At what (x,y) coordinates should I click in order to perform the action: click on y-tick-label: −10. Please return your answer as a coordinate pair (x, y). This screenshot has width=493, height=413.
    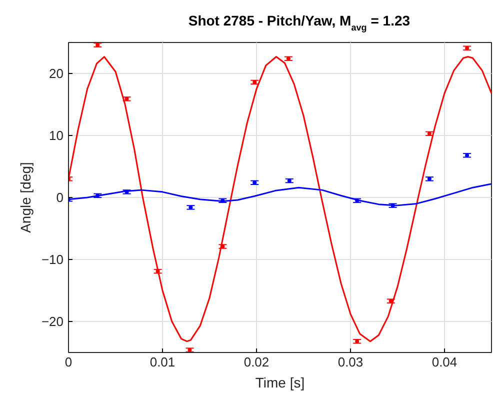
    Looking at the image, I should click on (52, 259).